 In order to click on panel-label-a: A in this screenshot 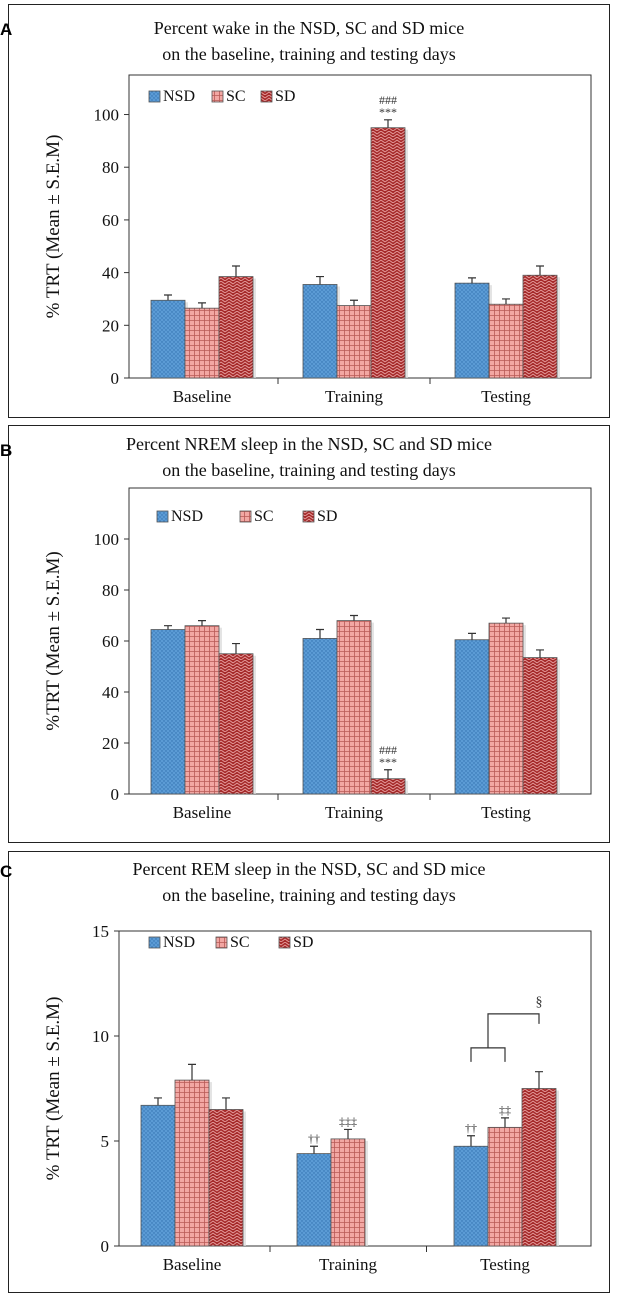, I will do `click(6, 29)`.